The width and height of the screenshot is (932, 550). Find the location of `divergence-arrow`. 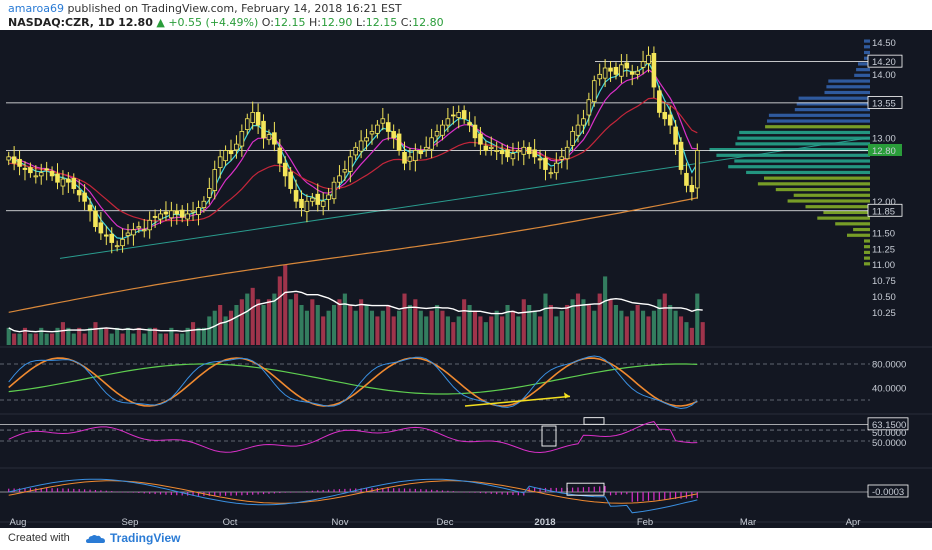

divergence-arrow is located at coordinates (517, 401).